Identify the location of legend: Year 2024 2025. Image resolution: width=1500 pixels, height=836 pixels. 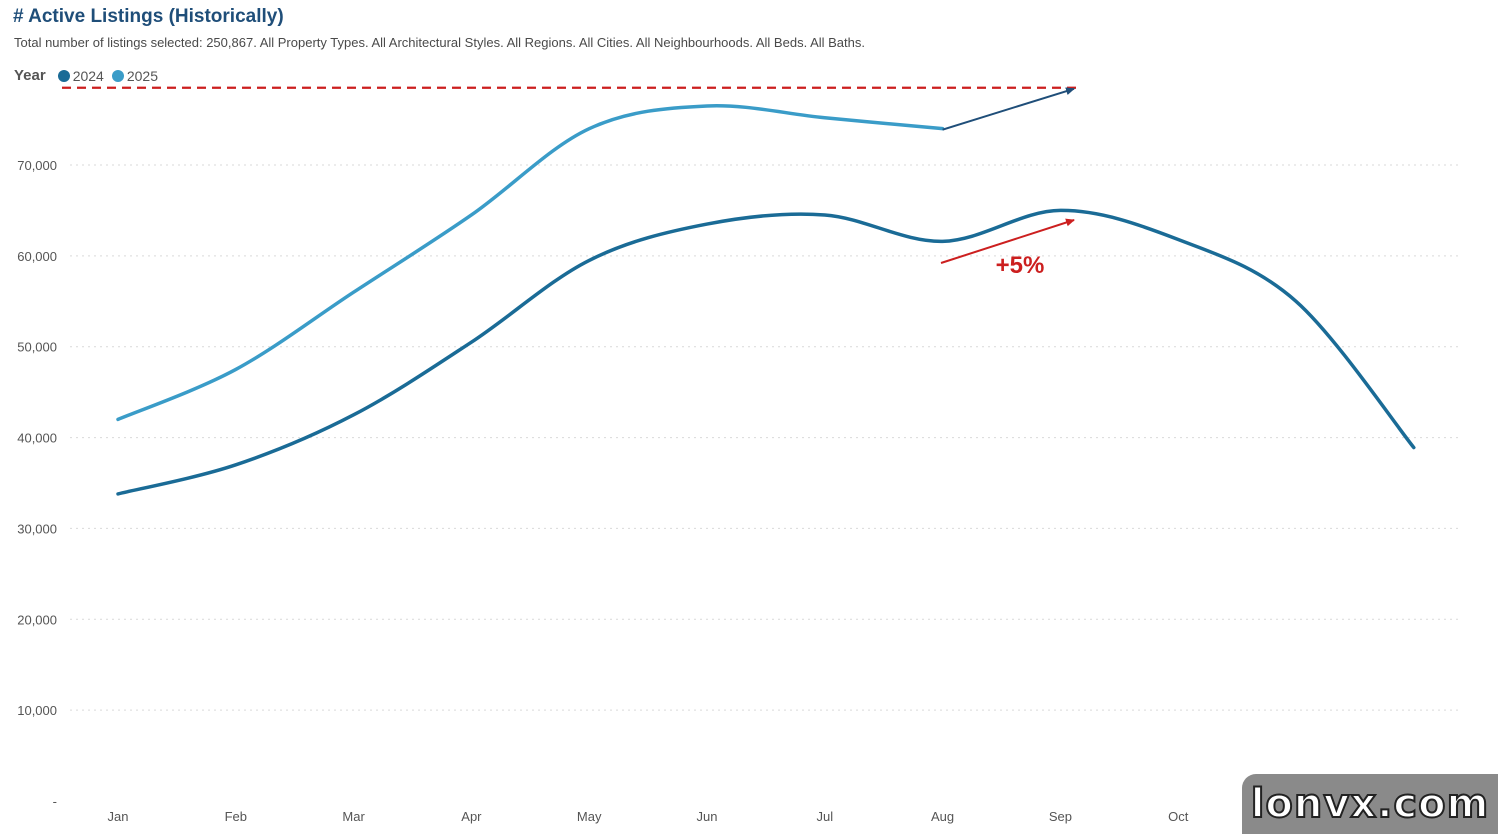
(90, 75).